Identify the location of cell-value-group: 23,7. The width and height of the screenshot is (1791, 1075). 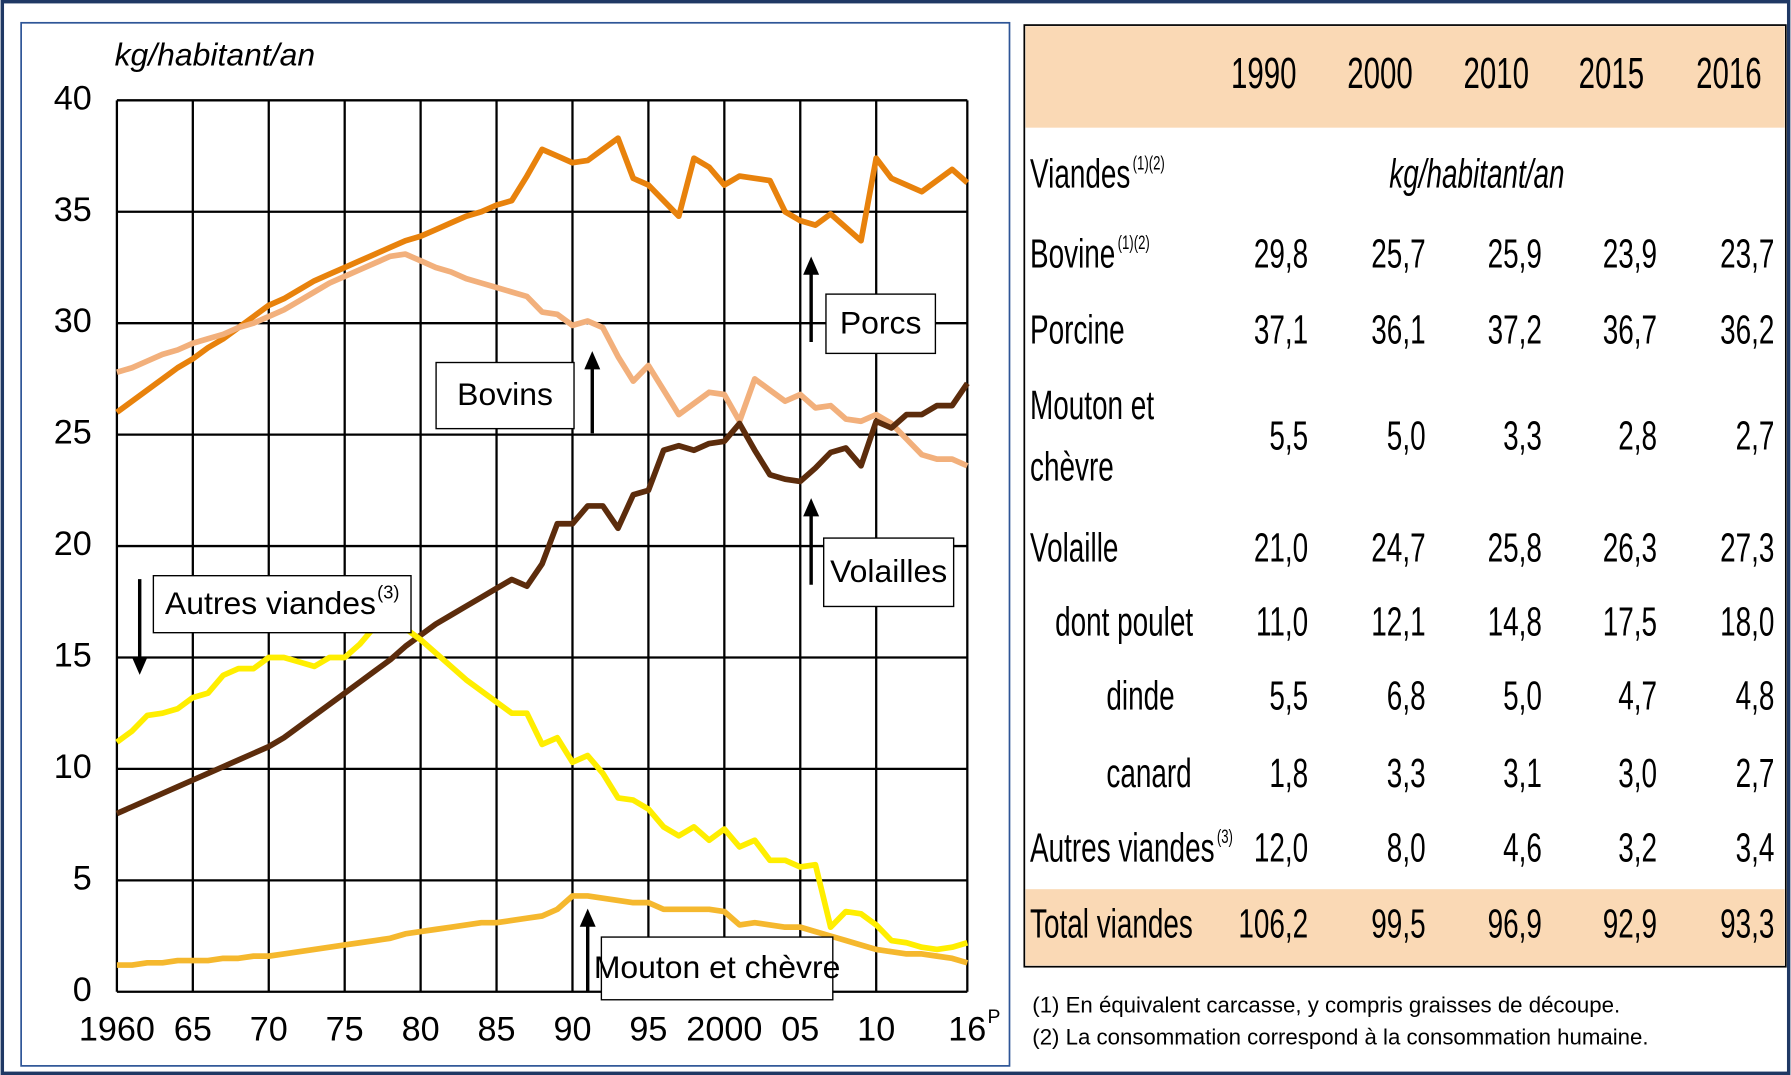
(1747, 254).